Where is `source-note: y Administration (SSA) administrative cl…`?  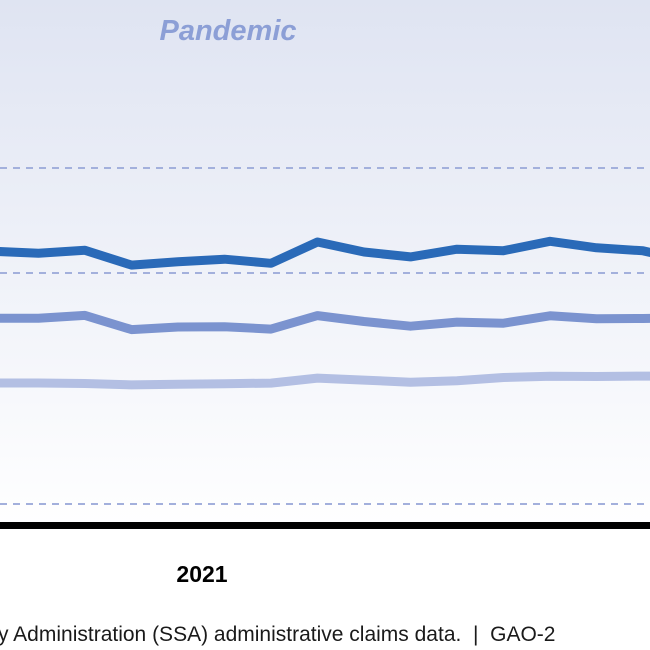 source-note: y Administration (SSA) administrative cl… is located at coordinates (277, 634).